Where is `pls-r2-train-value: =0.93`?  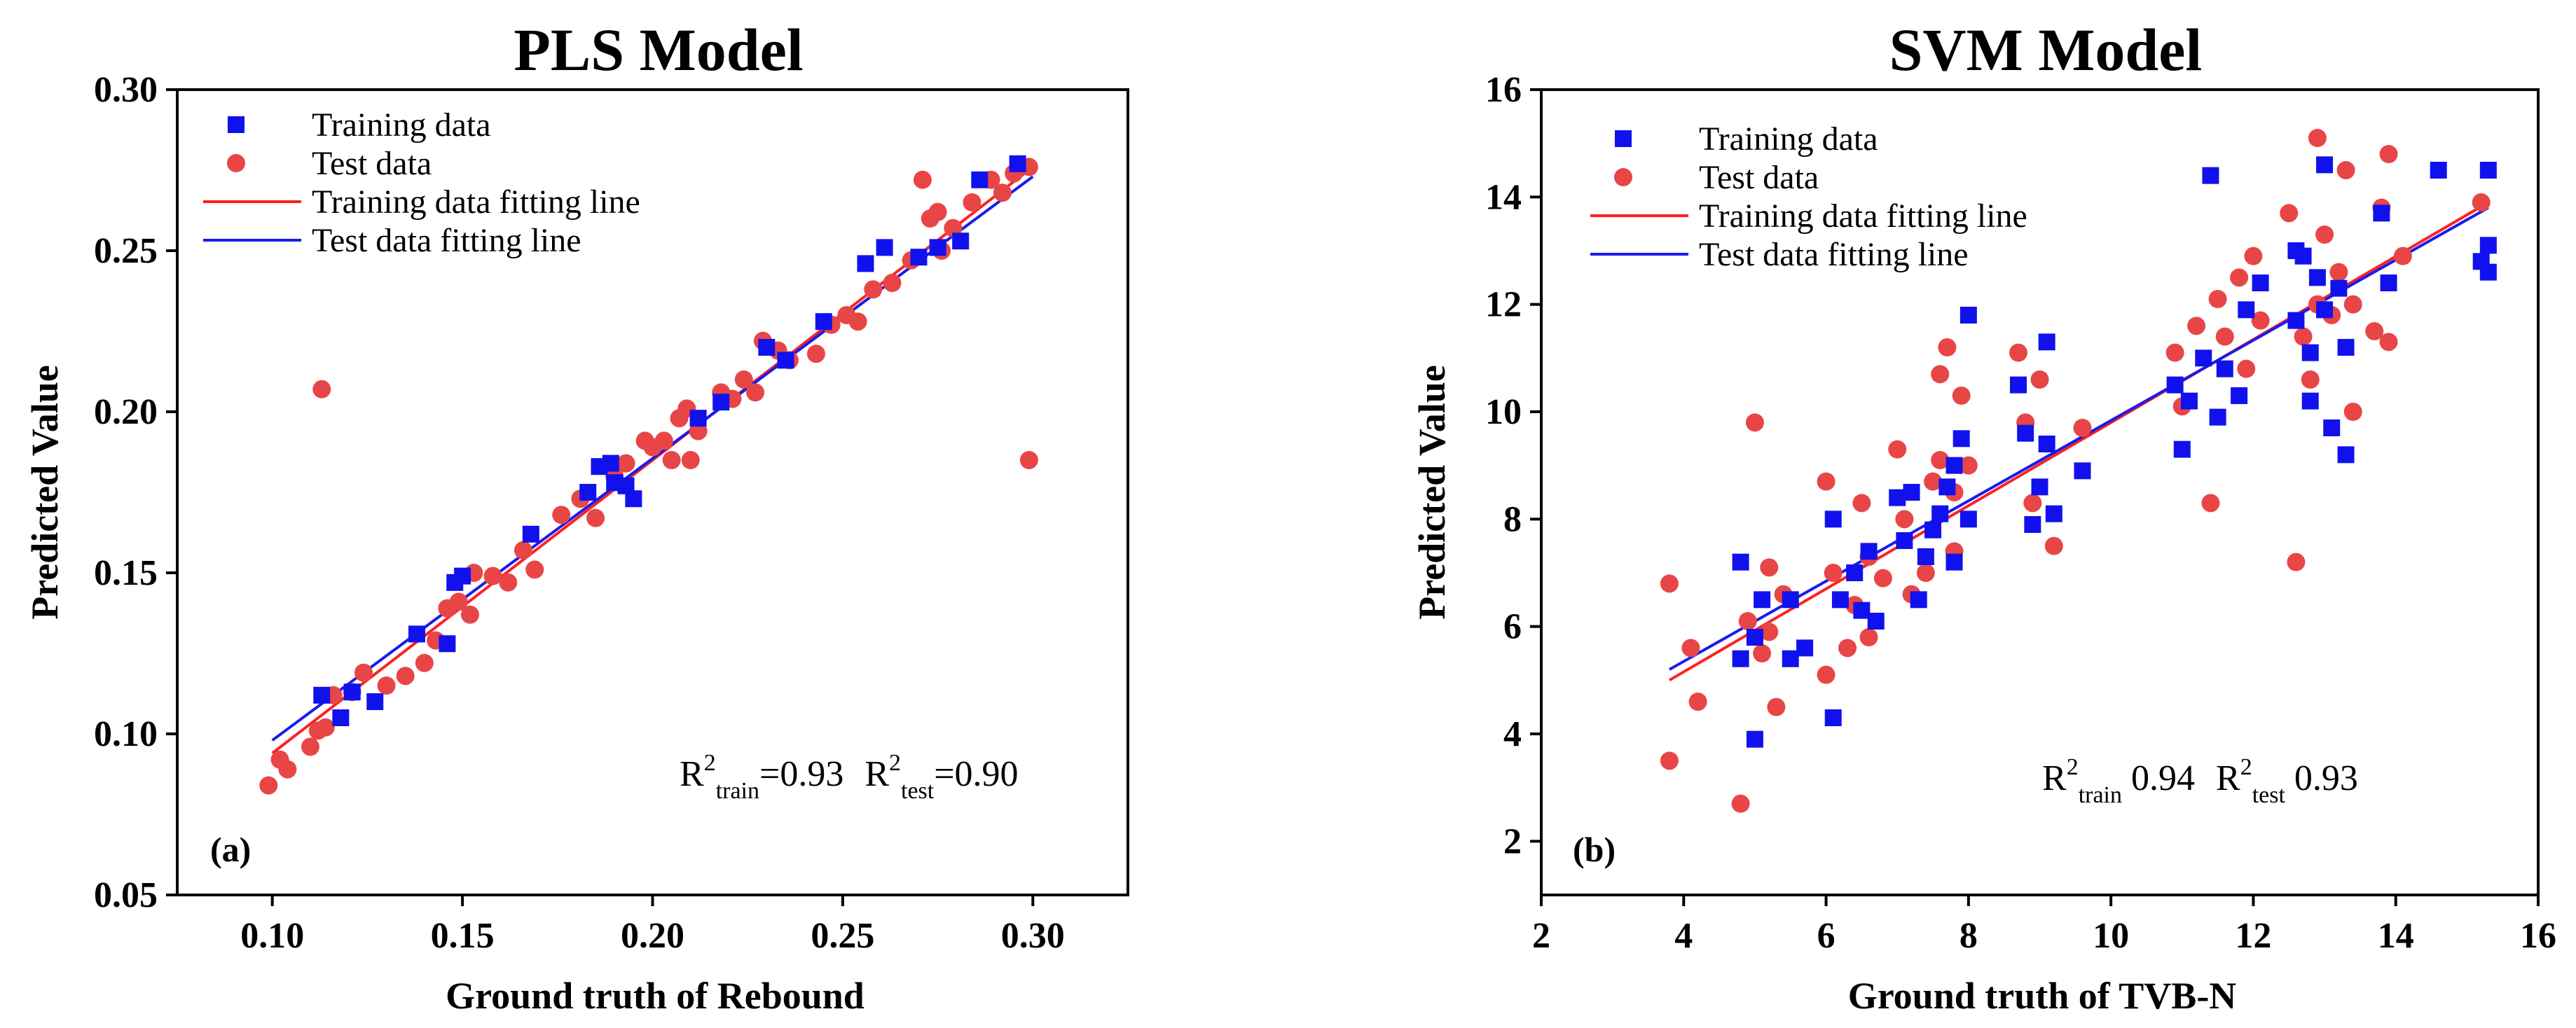
pls-r2-train-value: =0.93 is located at coordinates (801, 774).